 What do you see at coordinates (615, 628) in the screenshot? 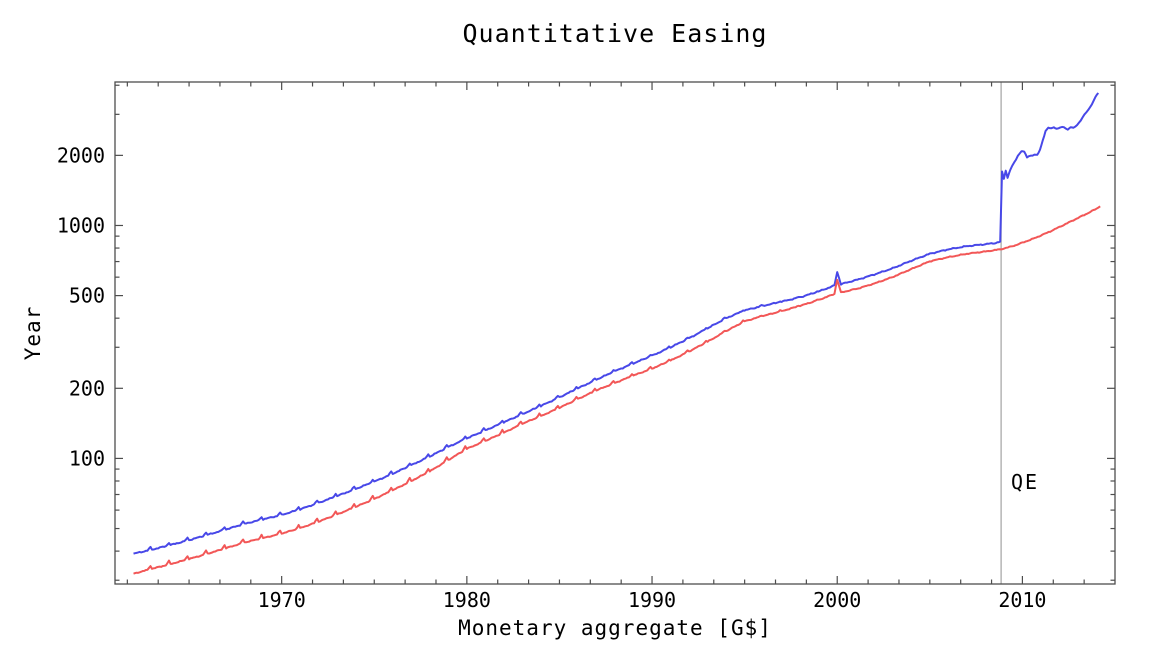
I see `x-axis-label: Monetary aggregate [G$]` at bounding box center [615, 628].